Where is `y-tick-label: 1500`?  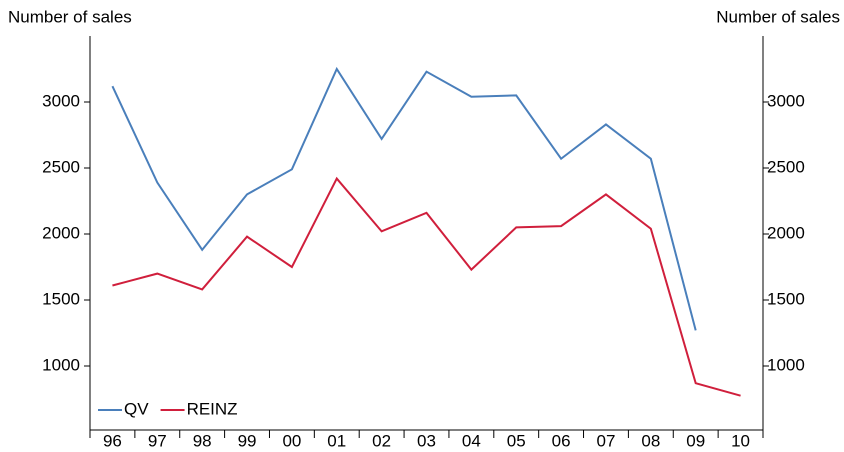
y-tick-label: 1500 is located at coordinates (61, 298).